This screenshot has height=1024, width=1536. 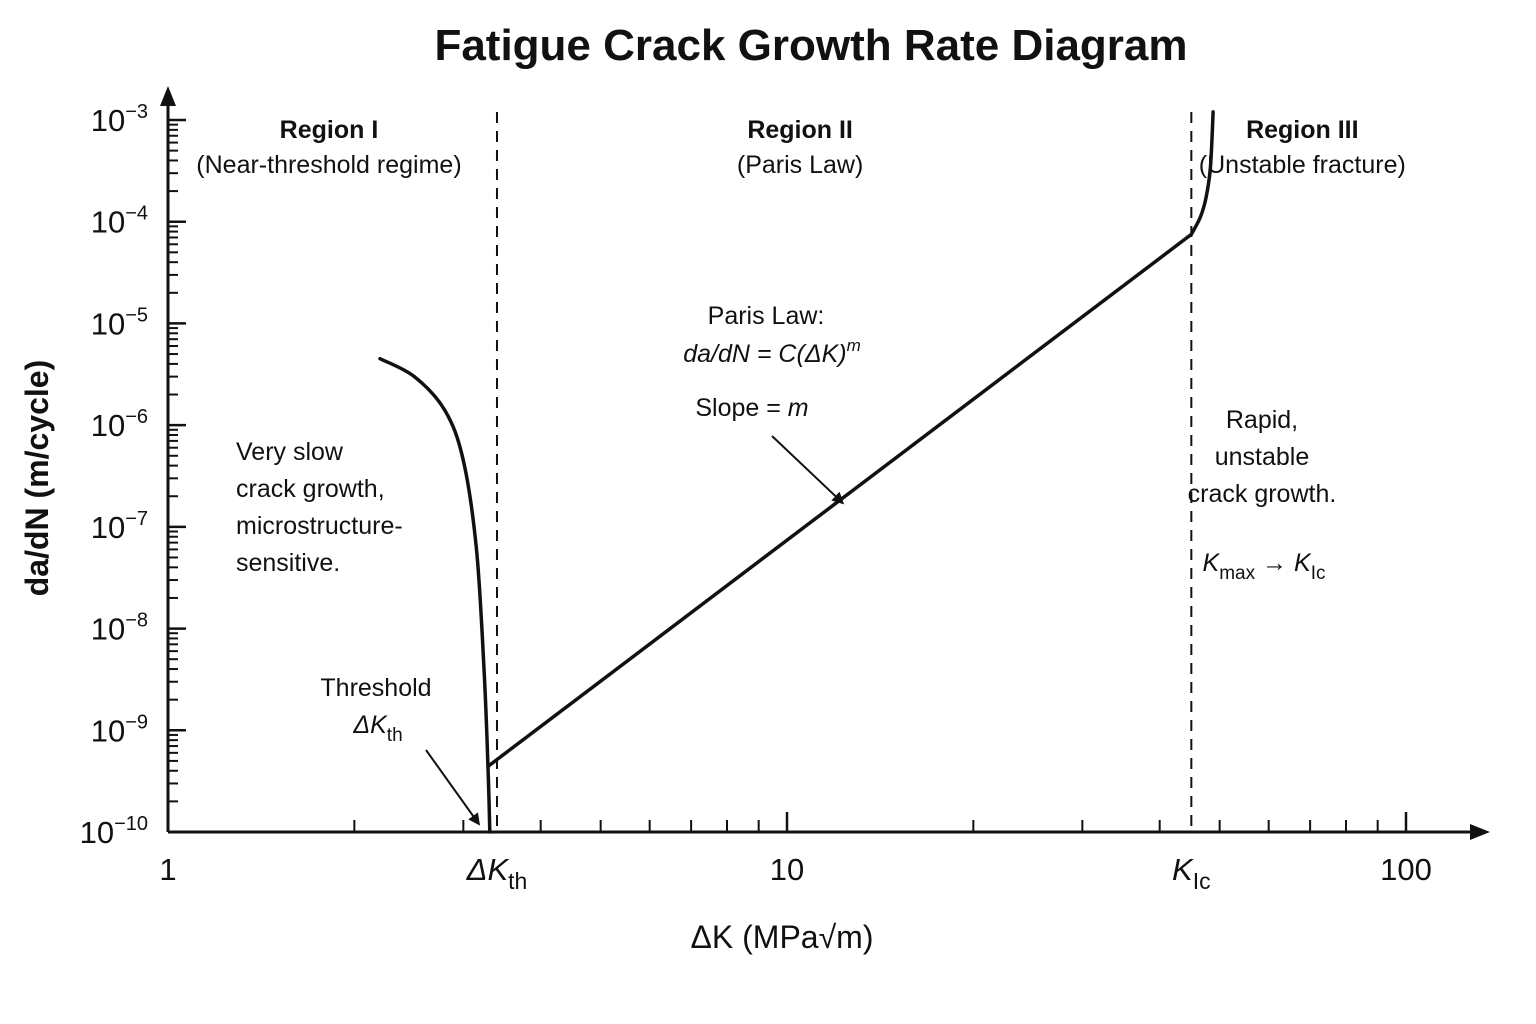 What do you see at coordinates (766, 316) in the screenshot?
I see `paris-law-label: Paris Law:` at bounding box center [766, 316].